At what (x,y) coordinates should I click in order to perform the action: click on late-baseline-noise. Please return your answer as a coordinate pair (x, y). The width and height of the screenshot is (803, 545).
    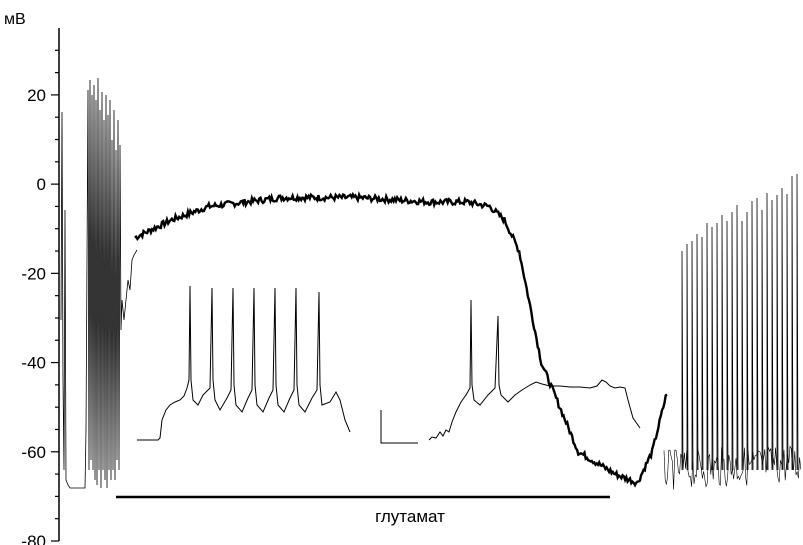
    Looking at the image, I should click on (732, 467).